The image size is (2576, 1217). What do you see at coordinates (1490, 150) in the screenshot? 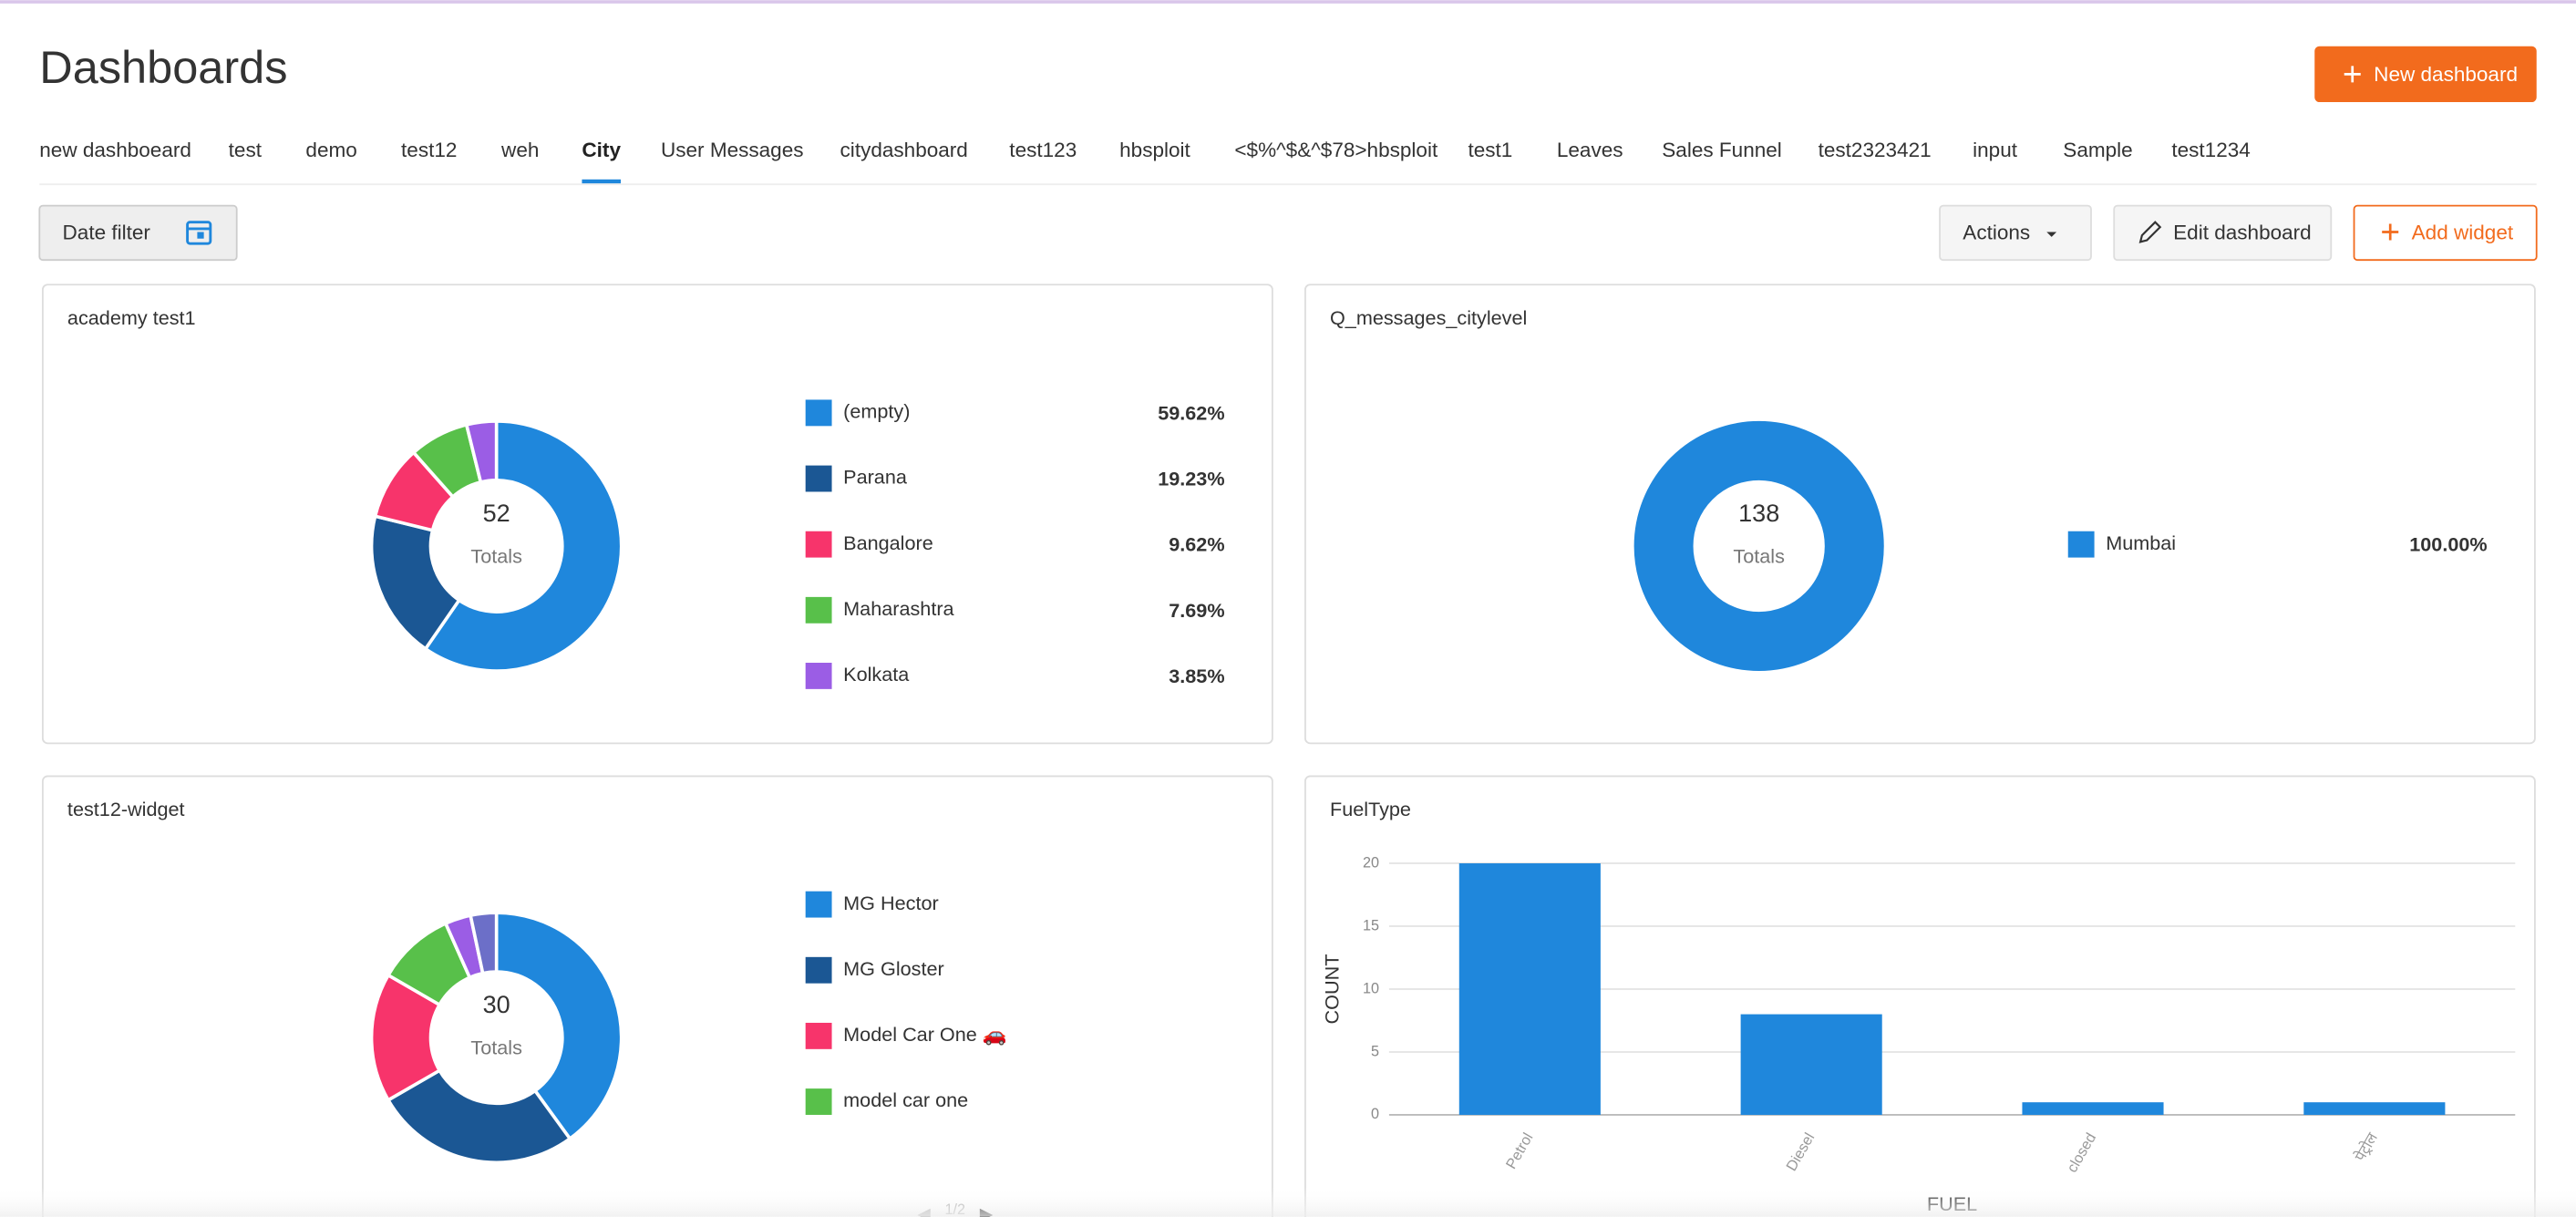
I see `tab: test1` at bounding box center [1490, 150].